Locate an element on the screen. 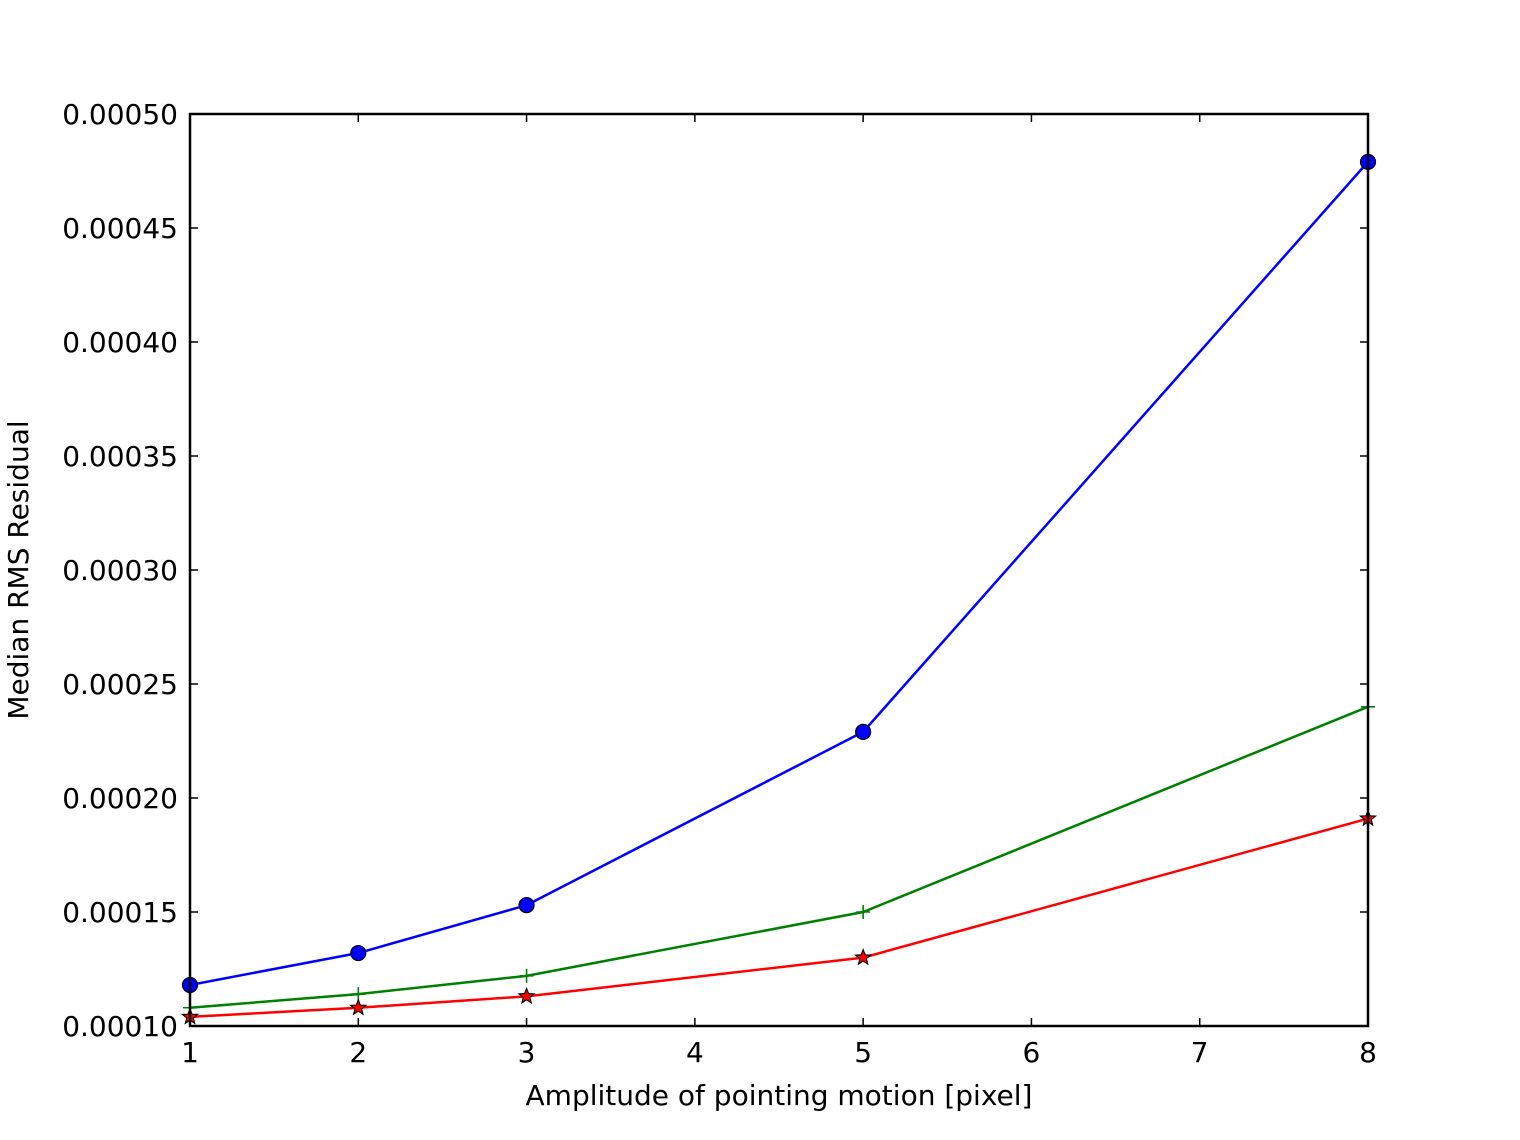 The width and height of the screenshot is (1520, 1140). x-tick-label: 8 is located at coordinates (1368, 1052).